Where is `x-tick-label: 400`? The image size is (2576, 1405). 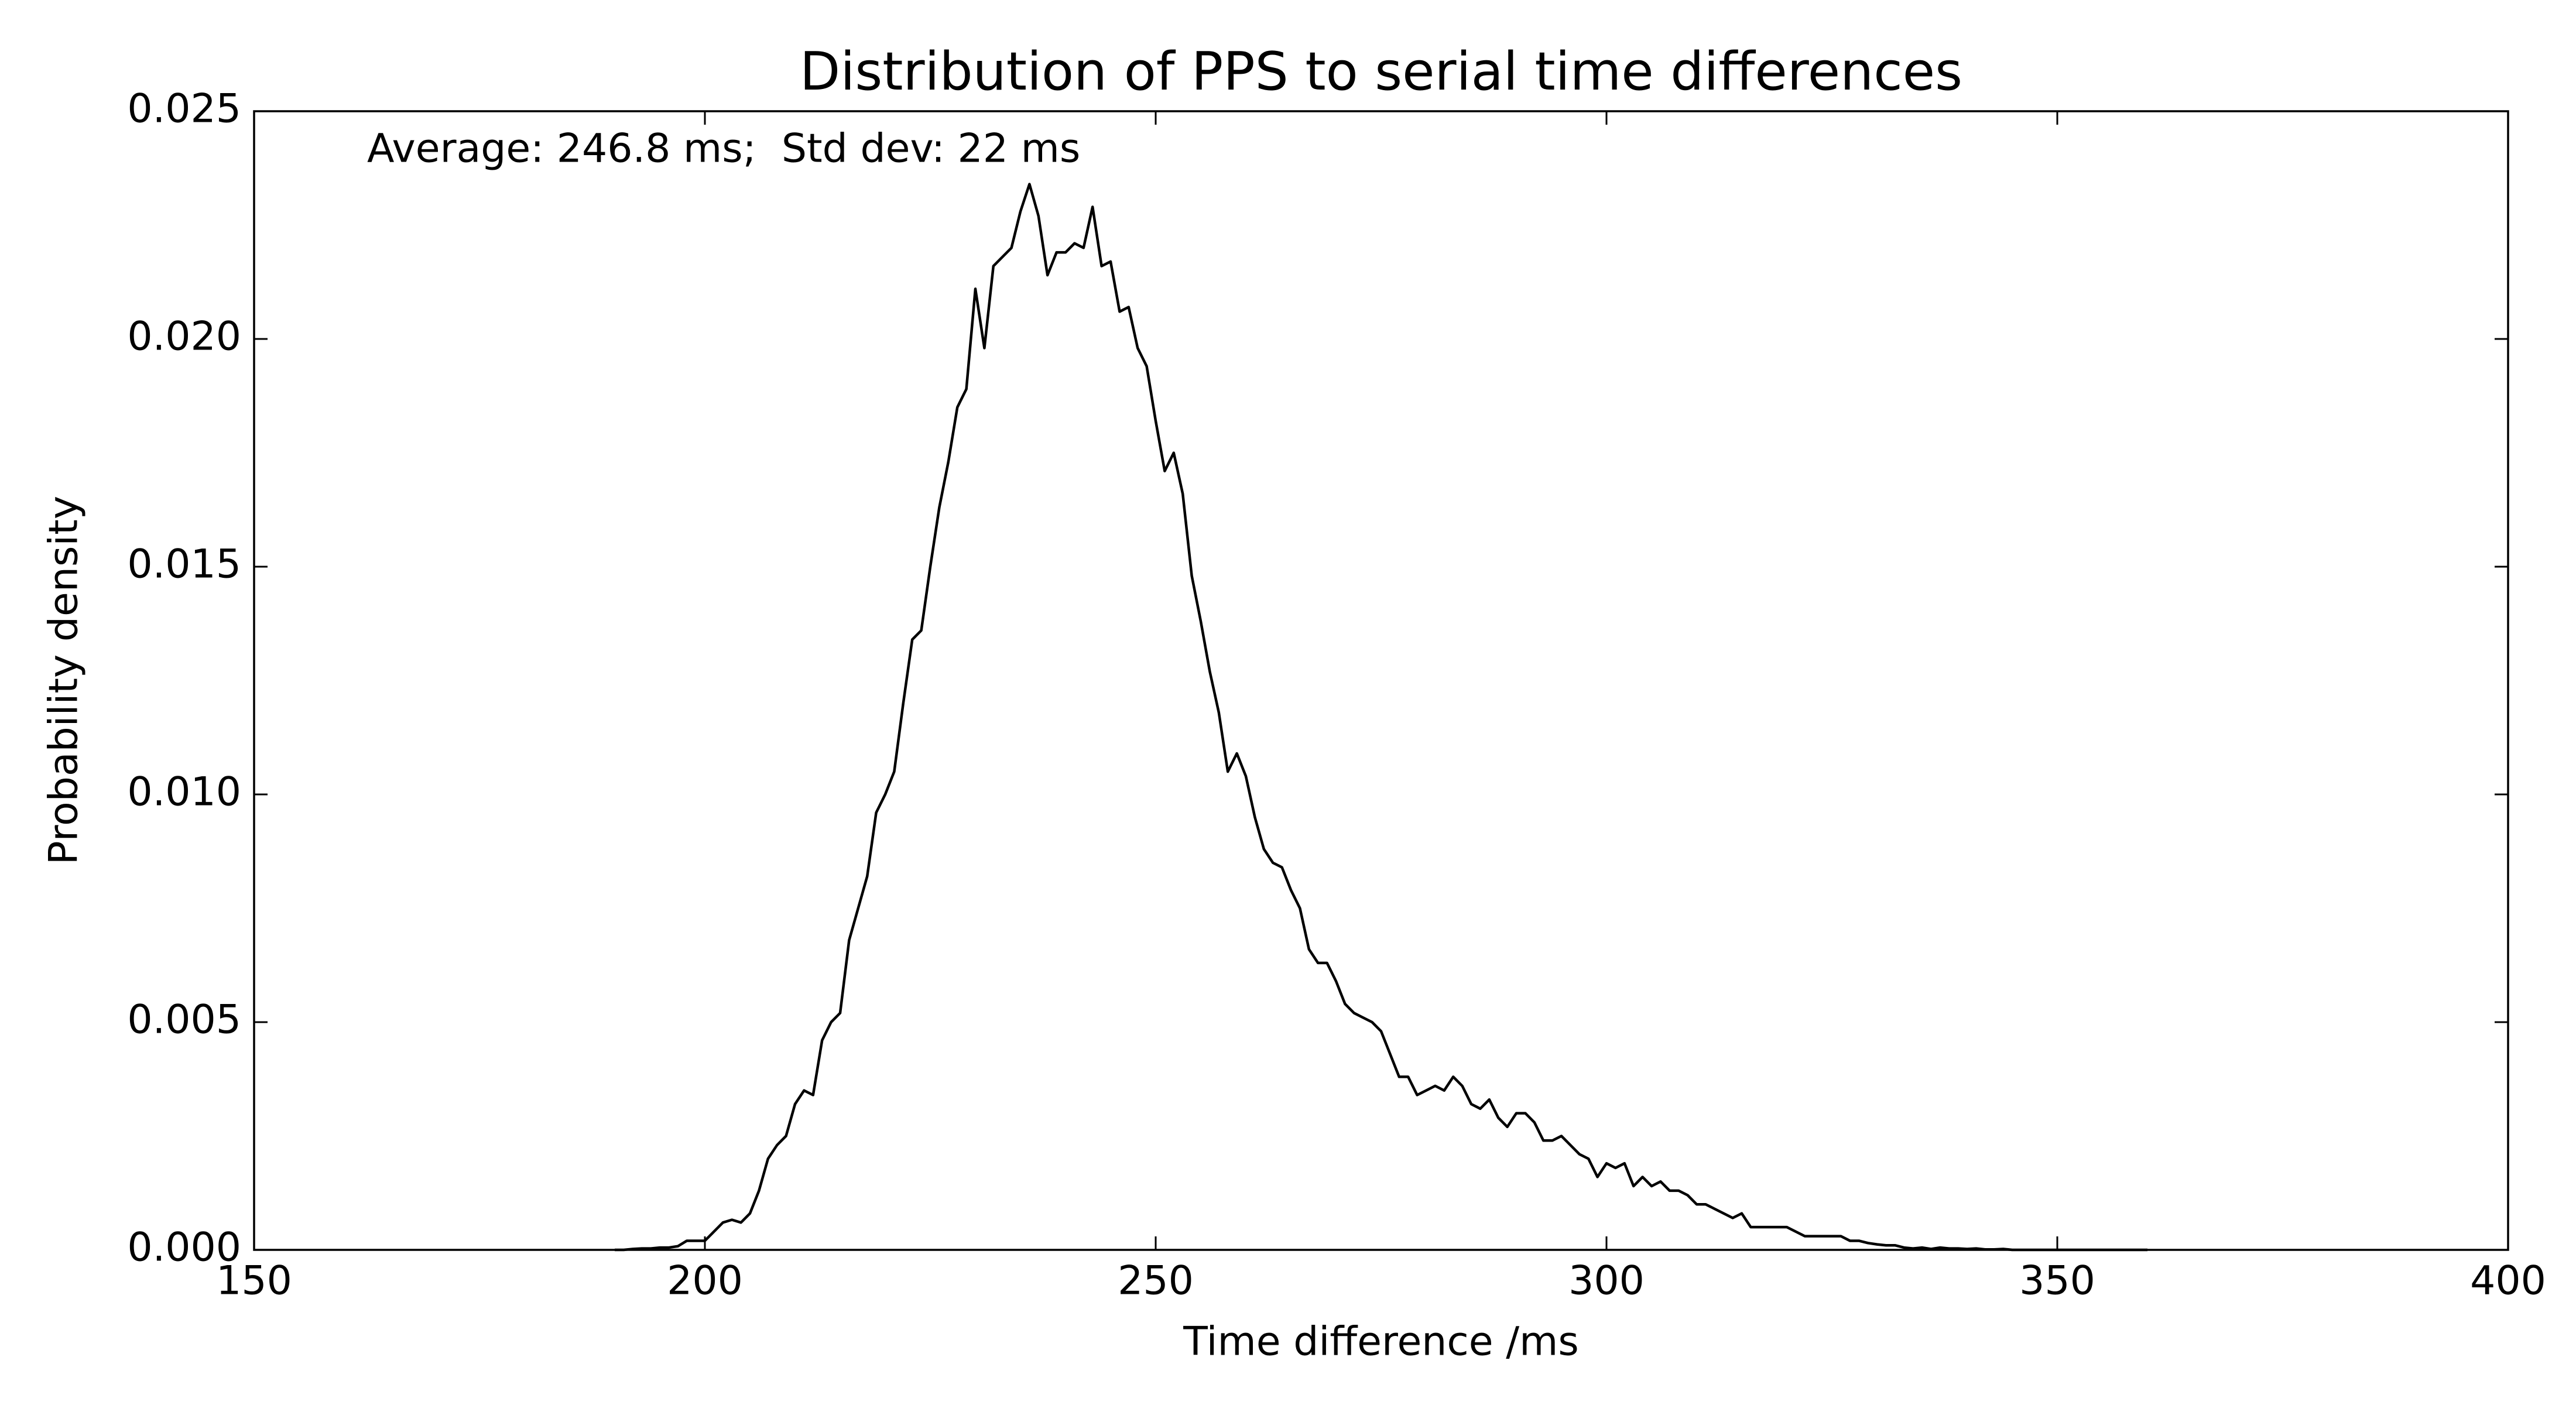 x-tick-label: 400 is located at coordinates (2508, 1281).